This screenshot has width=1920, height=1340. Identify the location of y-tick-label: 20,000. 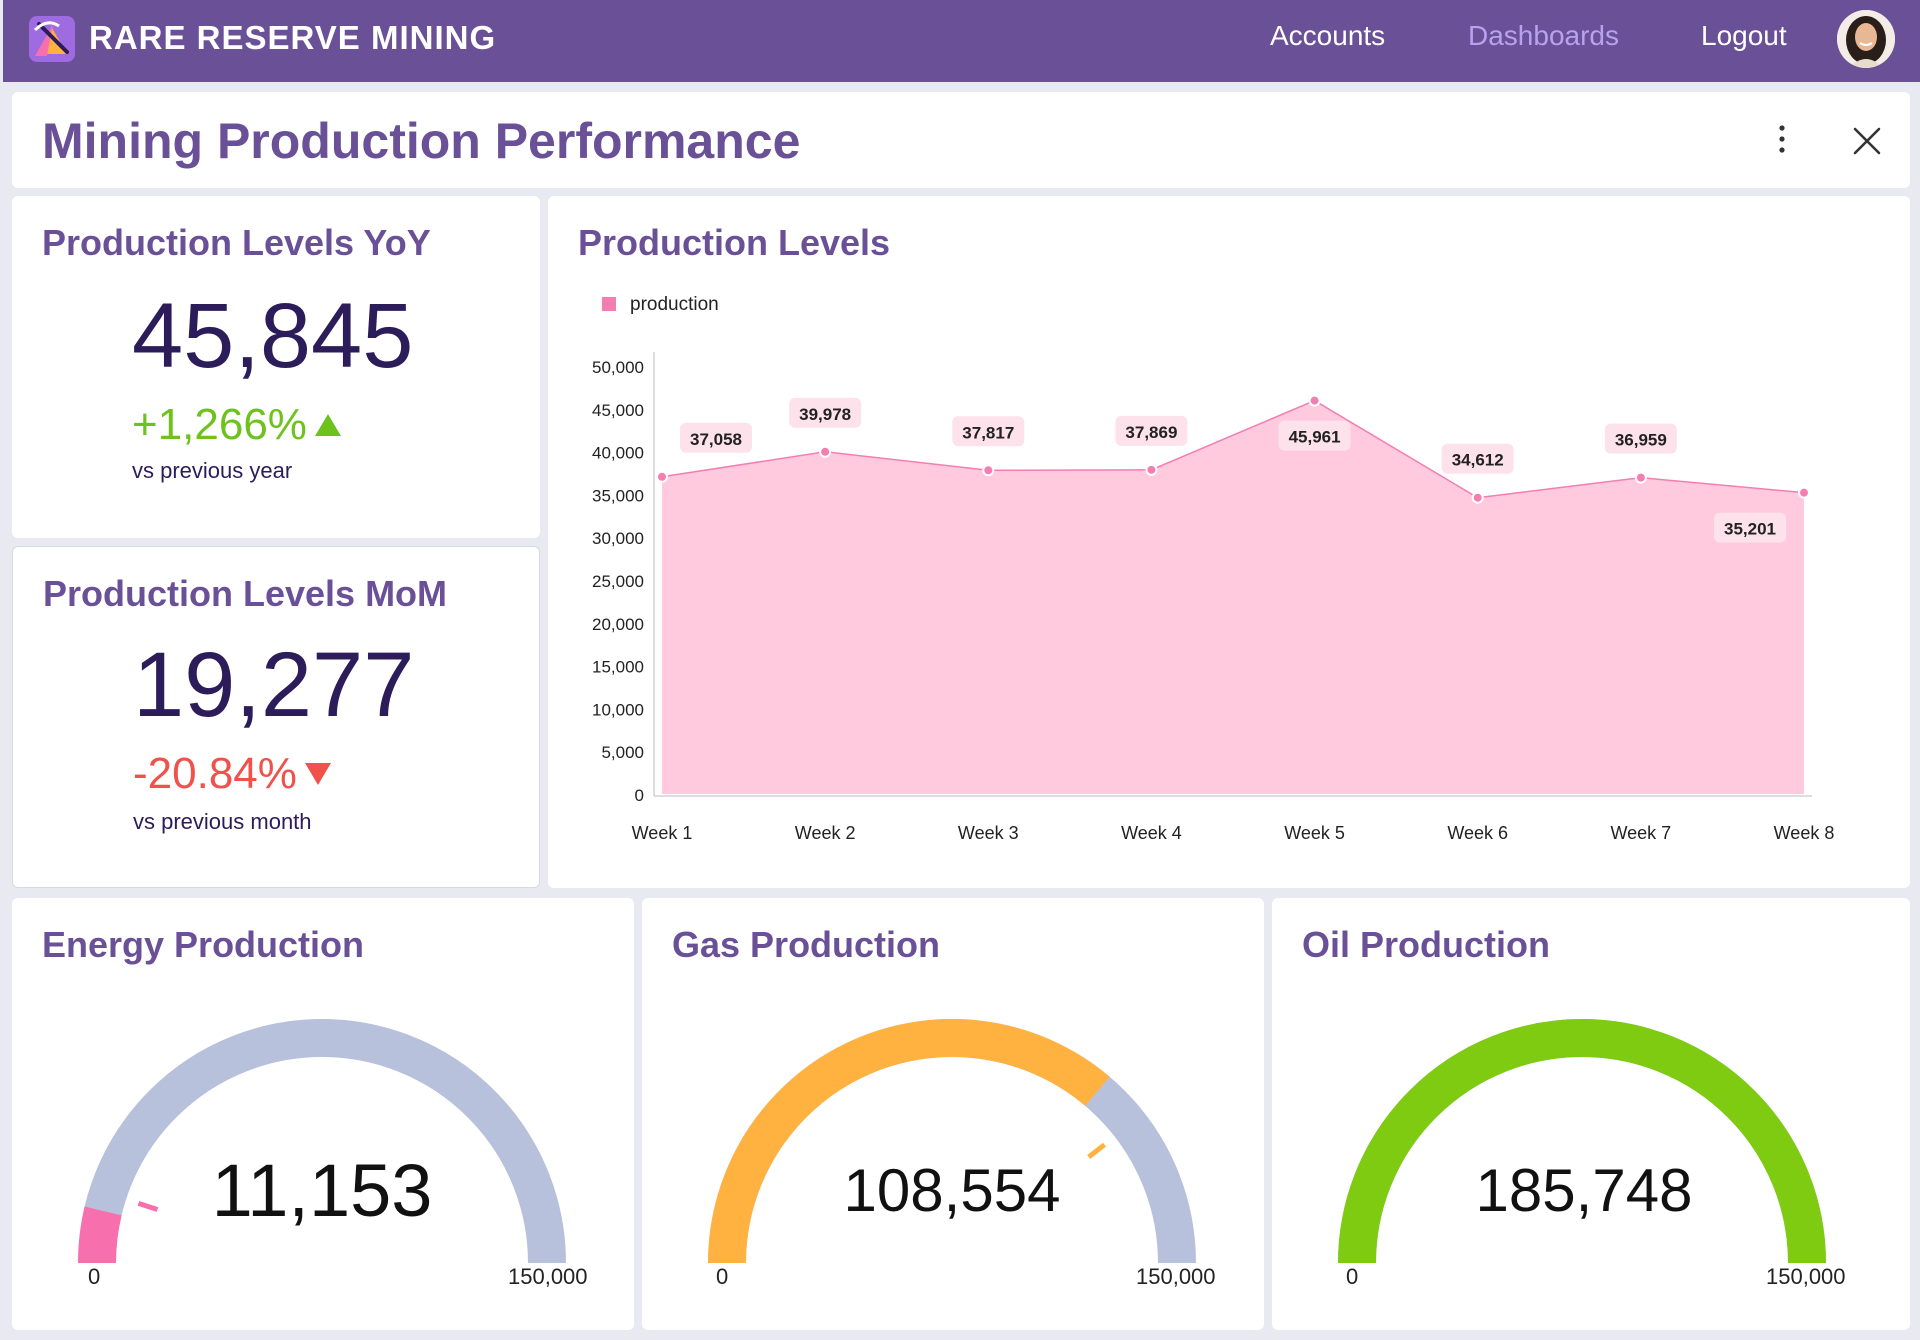
(618, 624).